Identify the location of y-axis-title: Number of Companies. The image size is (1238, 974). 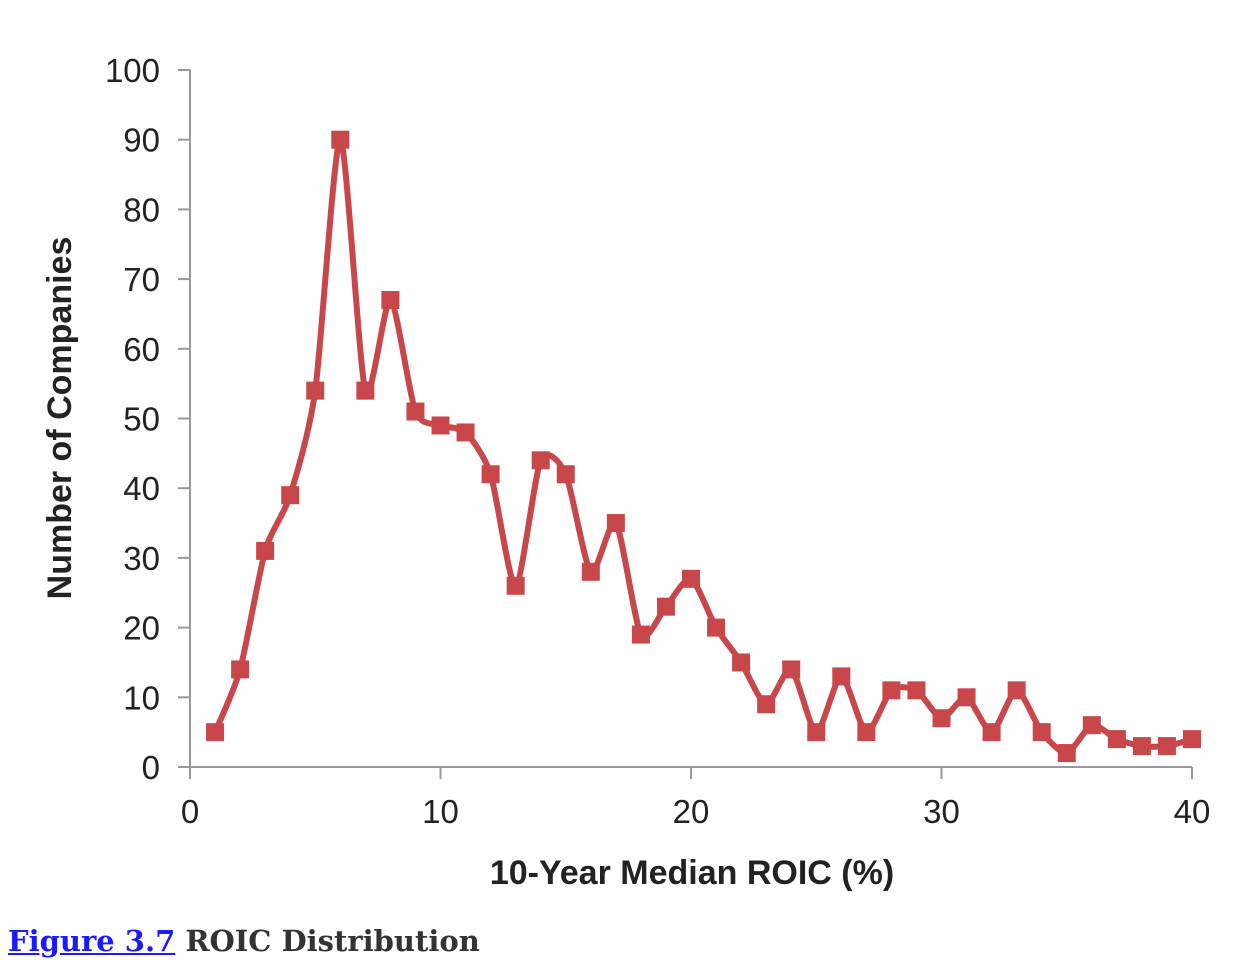
(60, 418).